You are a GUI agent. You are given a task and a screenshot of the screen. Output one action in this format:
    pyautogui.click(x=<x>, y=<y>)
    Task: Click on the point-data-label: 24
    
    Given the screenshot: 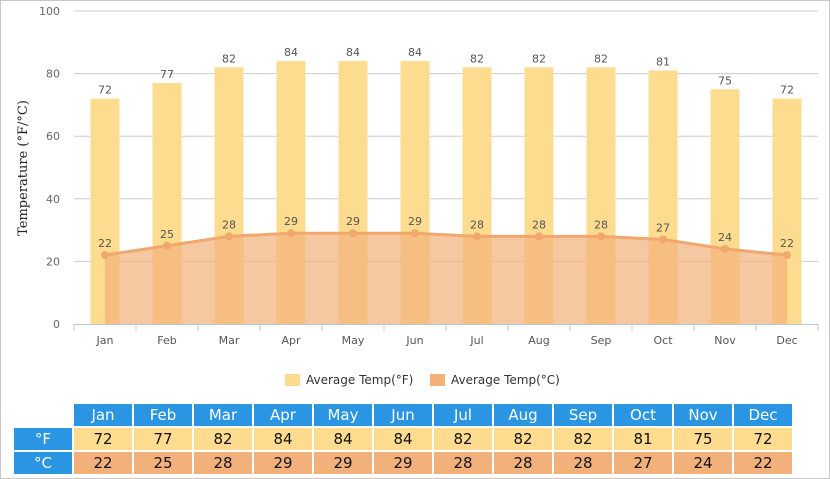 What is the action you would take?
    pyautogui.click(x=725, y=237)
    